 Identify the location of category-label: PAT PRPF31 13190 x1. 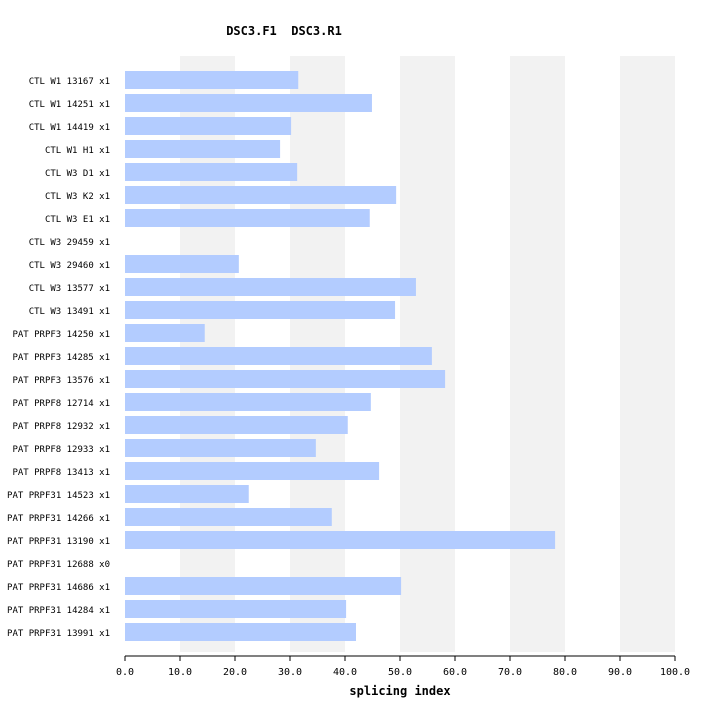
(58, 542).